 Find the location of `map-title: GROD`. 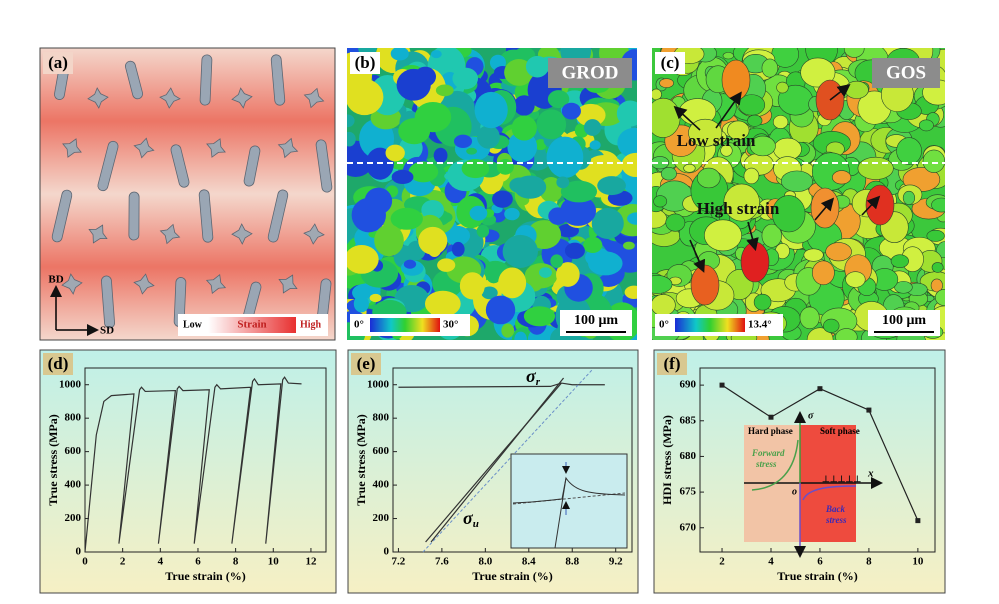

map-title: GROD is located at coordinates (590, 72).